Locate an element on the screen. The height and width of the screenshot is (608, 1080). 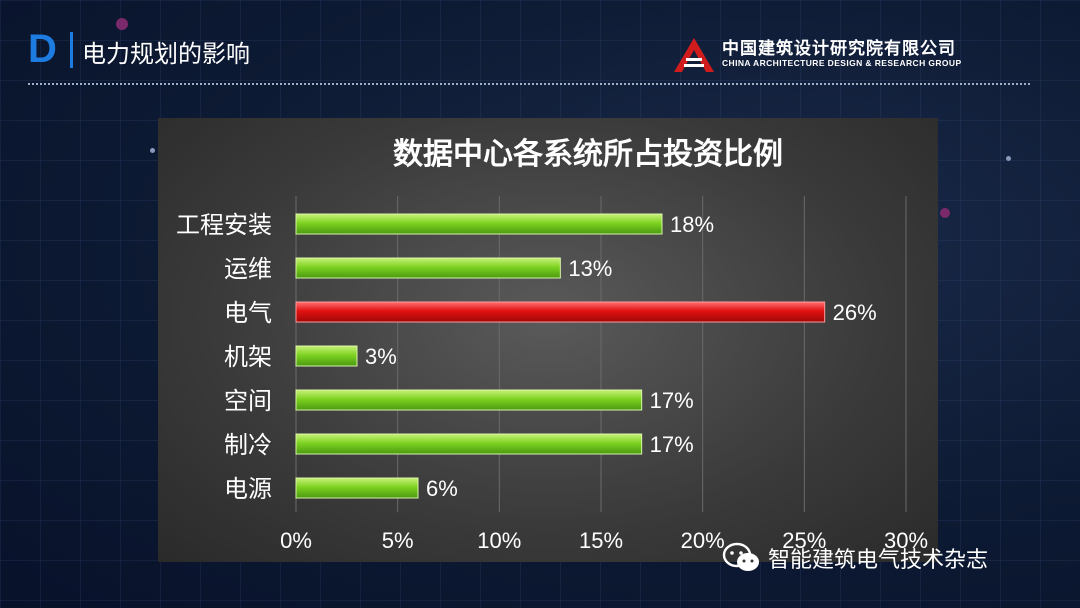
category-label: 电气 is located at coordinates (248, 313).